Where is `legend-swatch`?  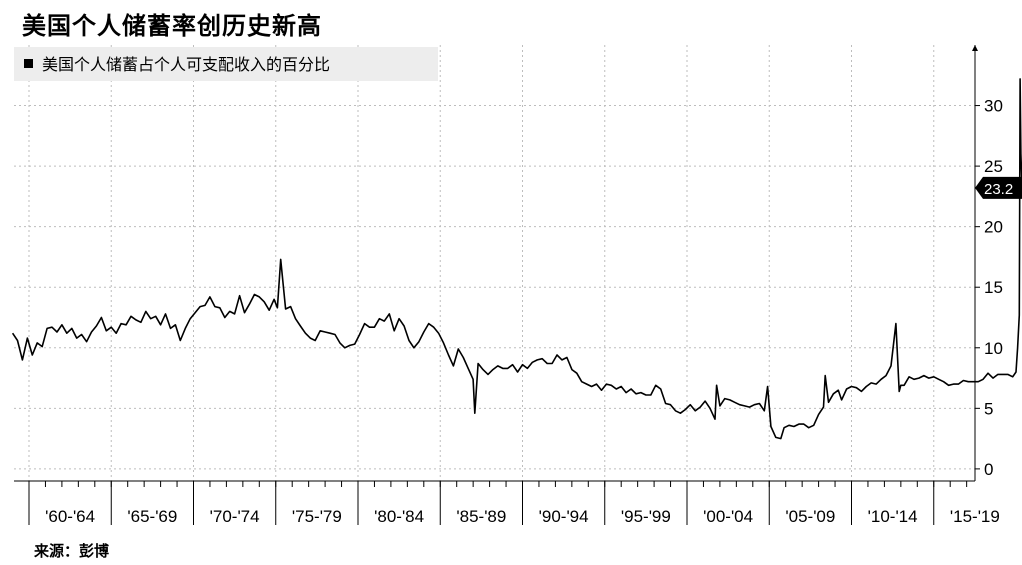
legend-swatch is located at coordinates (28, 63).